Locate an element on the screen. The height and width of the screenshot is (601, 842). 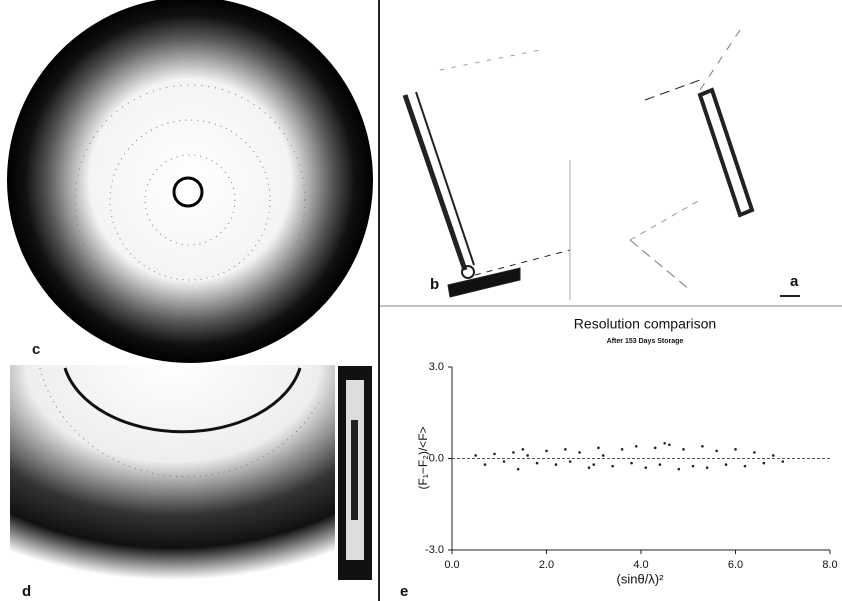
chart-title: Resolution comparison is located at coordinates (645, 324).